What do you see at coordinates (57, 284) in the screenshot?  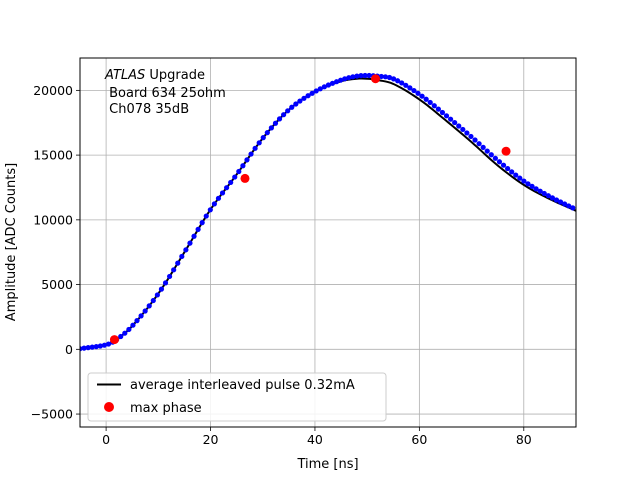 I see `y-tick-label: 5000` at bounding box center [57, 284].